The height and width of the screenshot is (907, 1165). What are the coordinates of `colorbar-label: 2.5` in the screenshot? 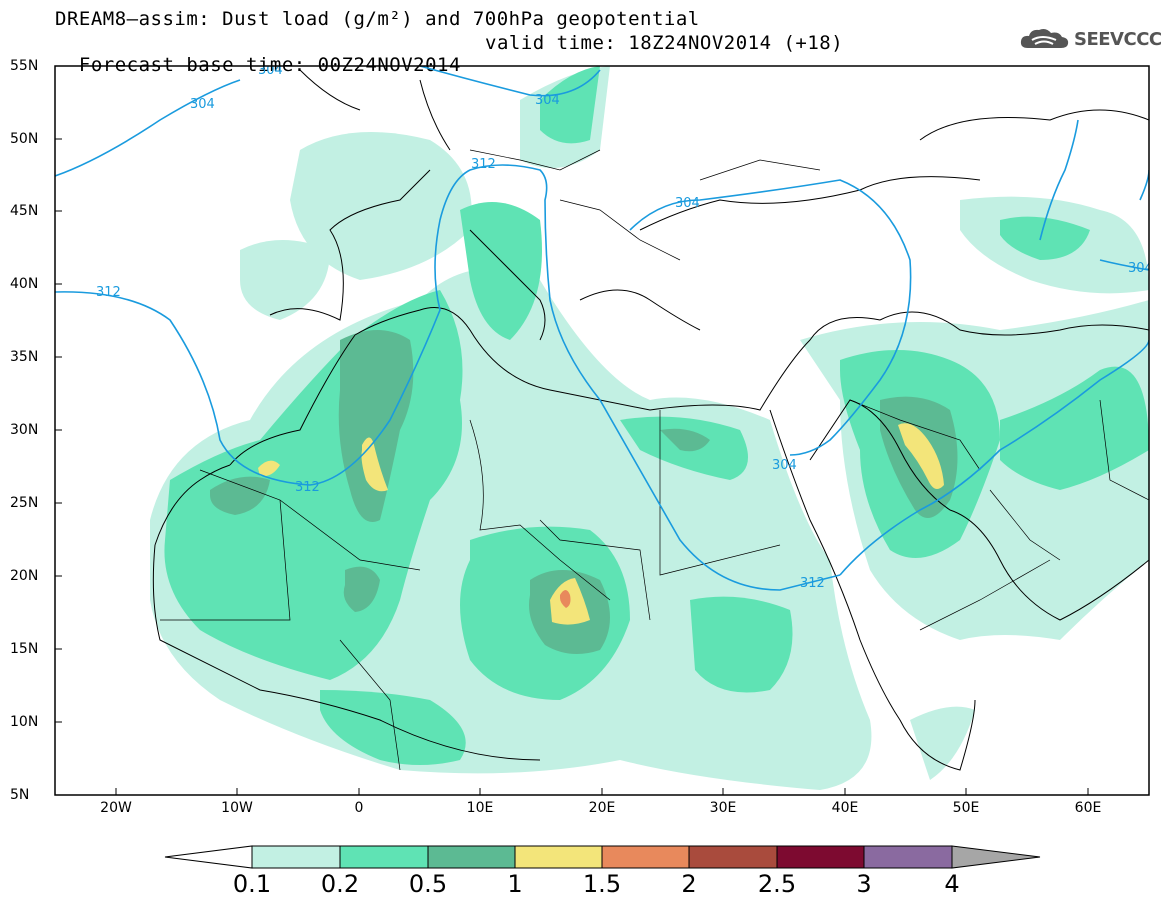 It's located at (777, 884).